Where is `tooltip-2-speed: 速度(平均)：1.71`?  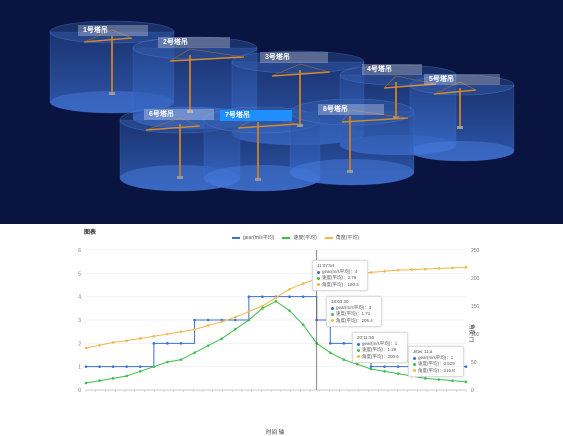
tooltip-2-speed: 速度(平均)：1.71 is located at coordinates (353, 314).